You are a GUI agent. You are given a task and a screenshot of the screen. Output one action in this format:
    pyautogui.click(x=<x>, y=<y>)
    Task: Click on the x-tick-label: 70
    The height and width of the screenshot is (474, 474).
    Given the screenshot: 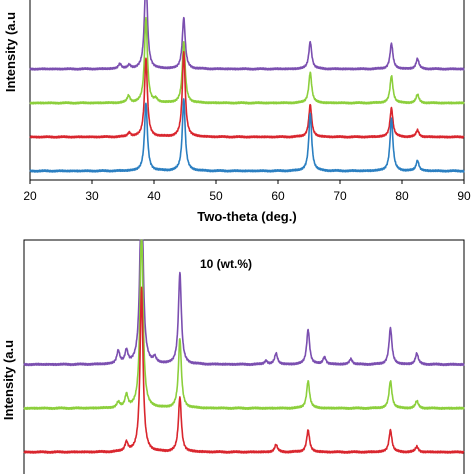 What is the action you would take?
    pyautogui.click(x=340, y=196)
    